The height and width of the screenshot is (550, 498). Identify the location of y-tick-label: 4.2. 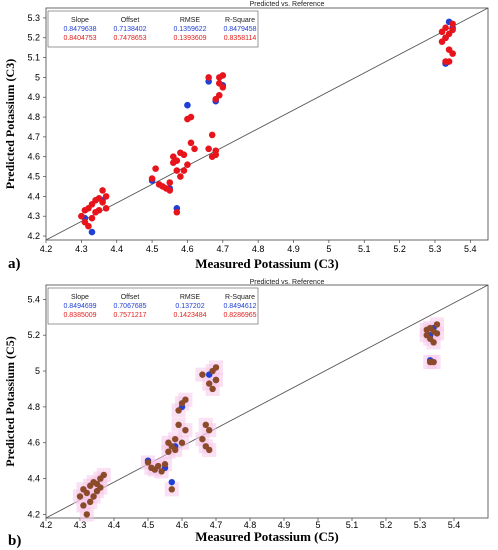
(33, 514).